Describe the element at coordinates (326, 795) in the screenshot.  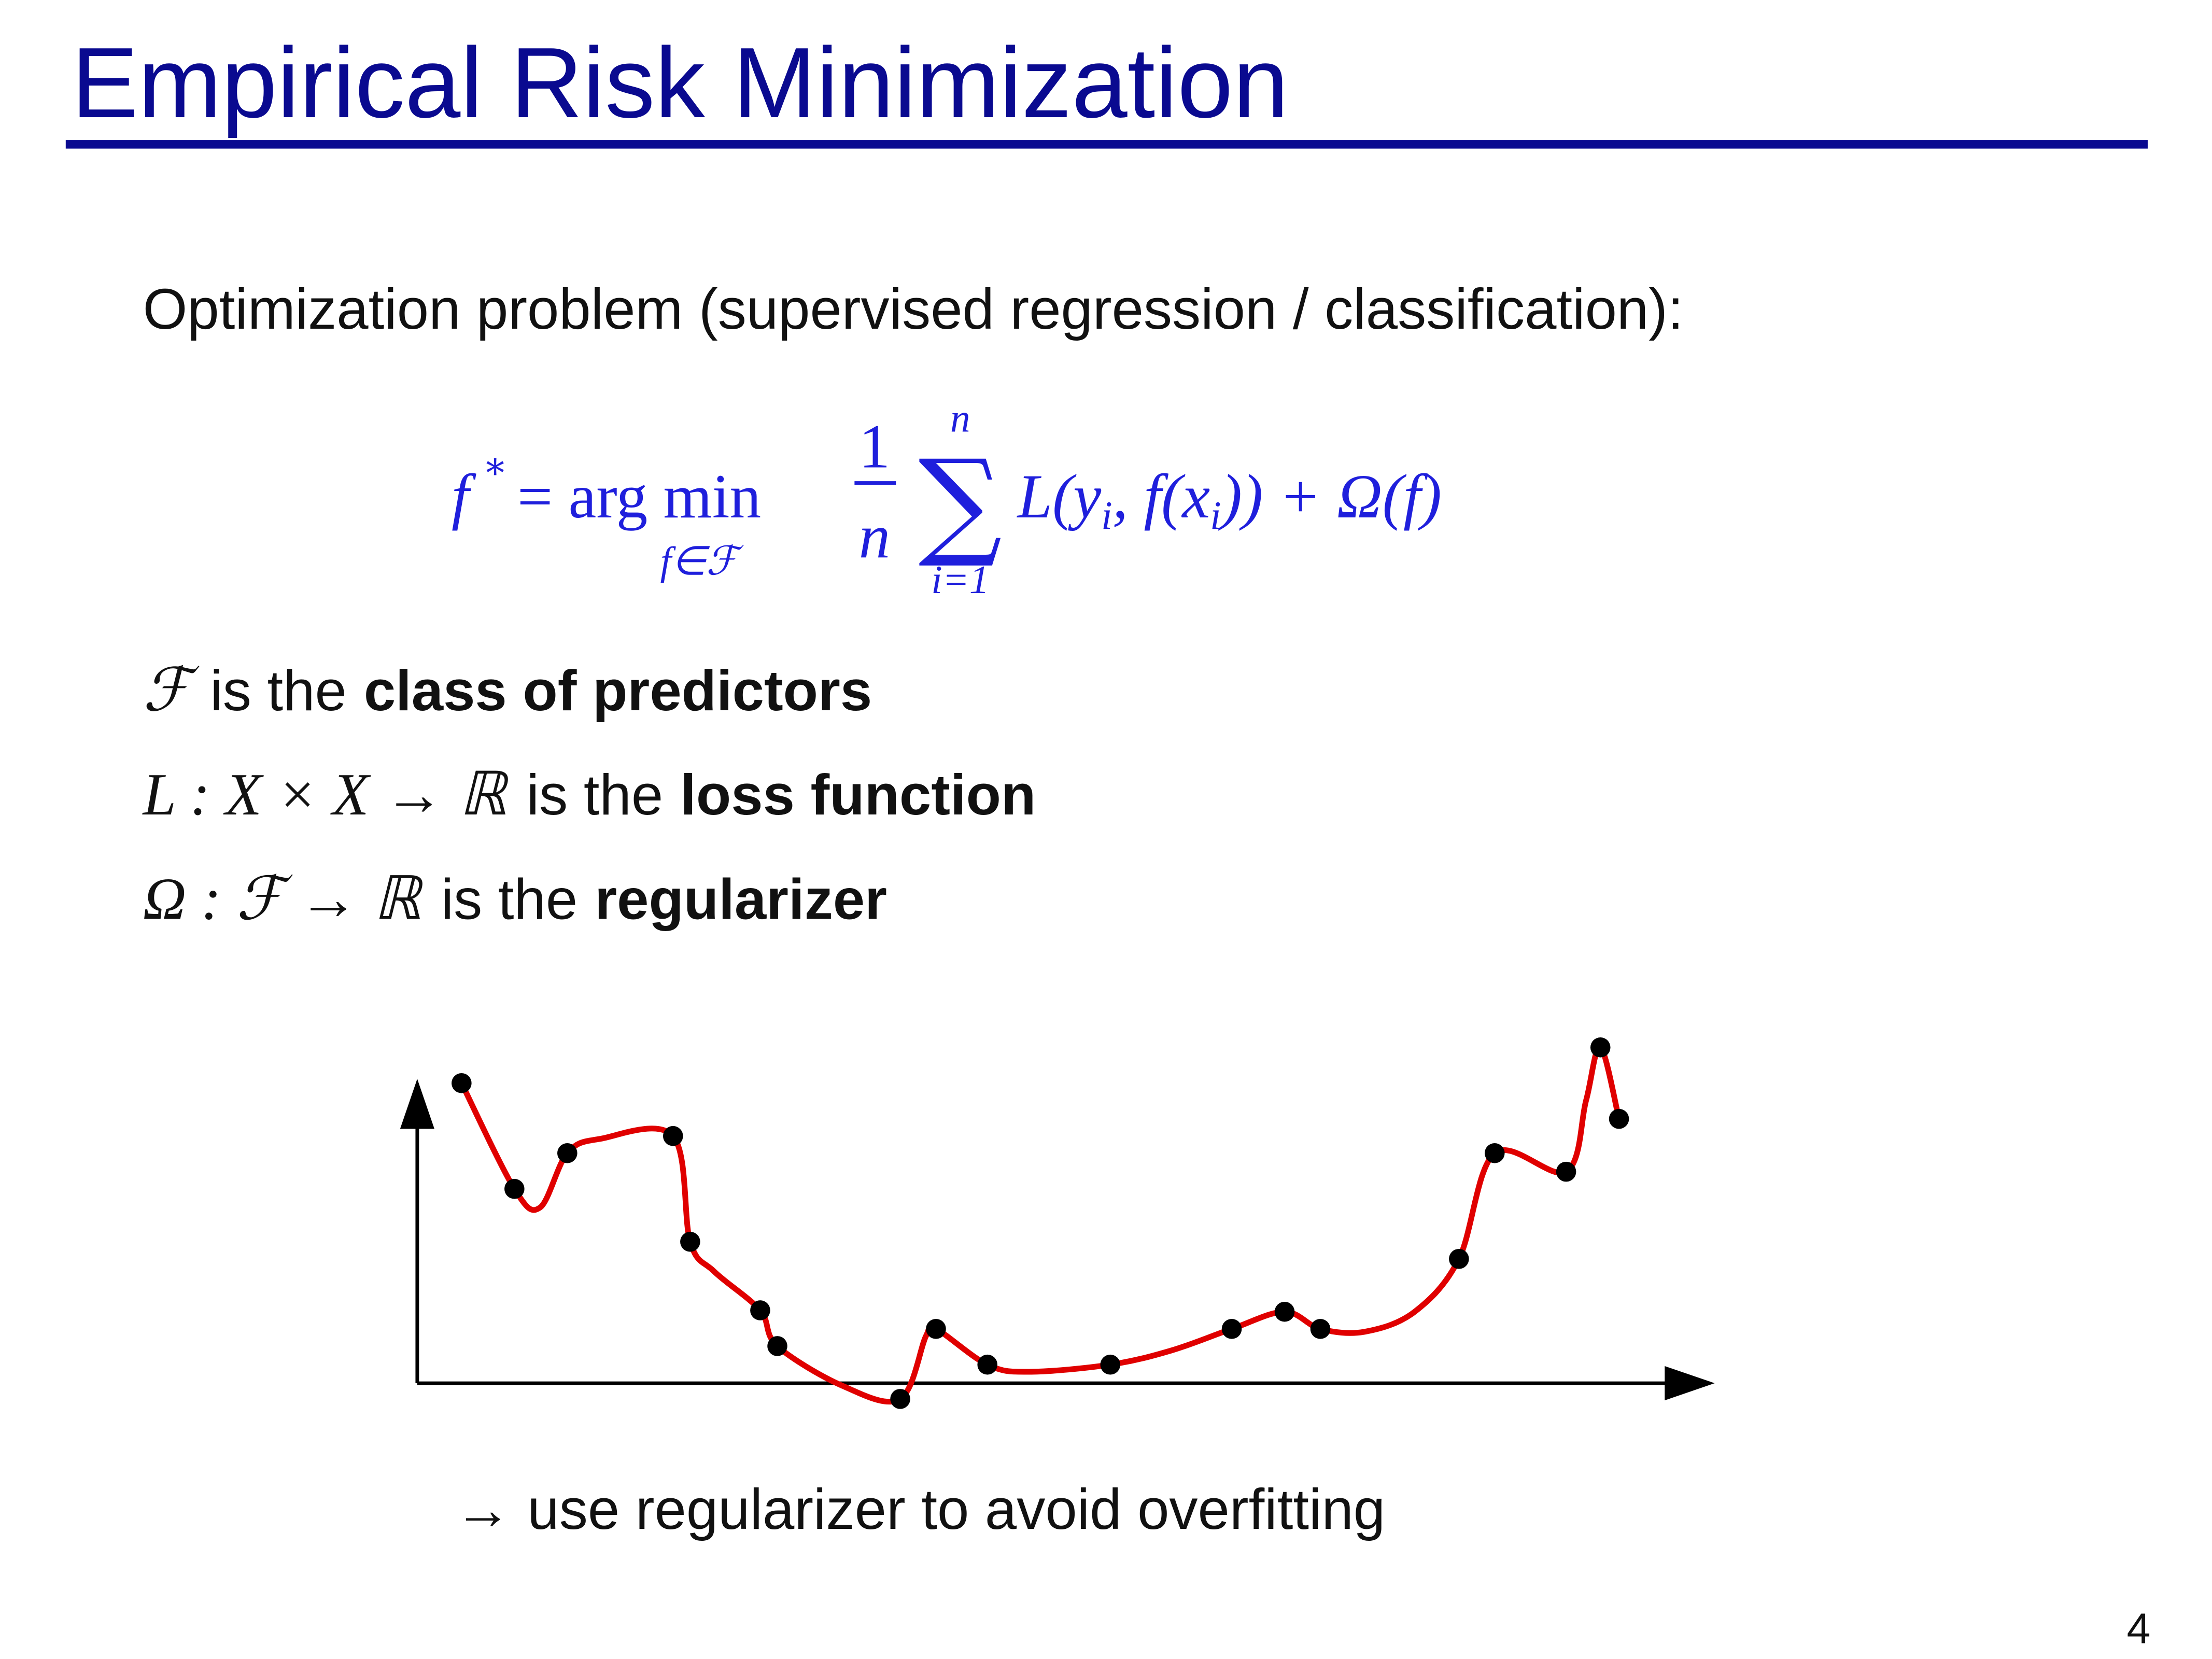
I see `definition-math: L : X × X → ℝ` at that location.